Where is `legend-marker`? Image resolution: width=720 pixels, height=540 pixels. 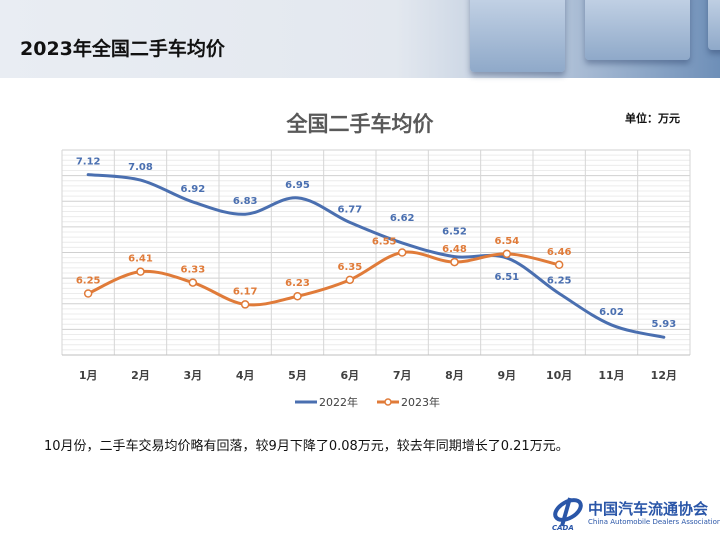 legend-marker is located at coordinates (388, 402).